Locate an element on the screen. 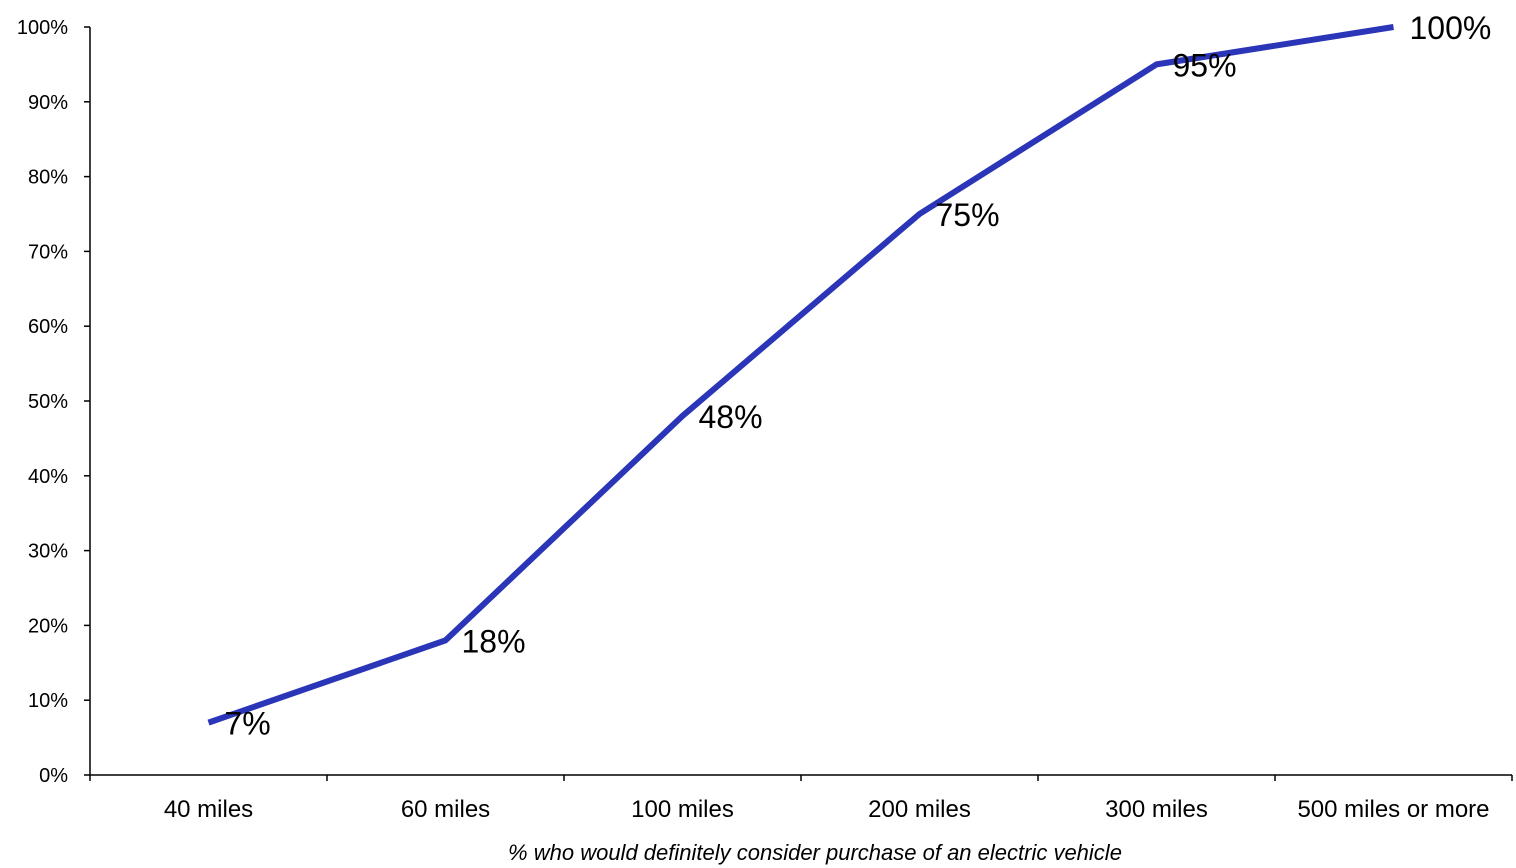 The height and width of the screenshot is (868, 1516). data-label: 100% is located at coordinates (1451, 28).